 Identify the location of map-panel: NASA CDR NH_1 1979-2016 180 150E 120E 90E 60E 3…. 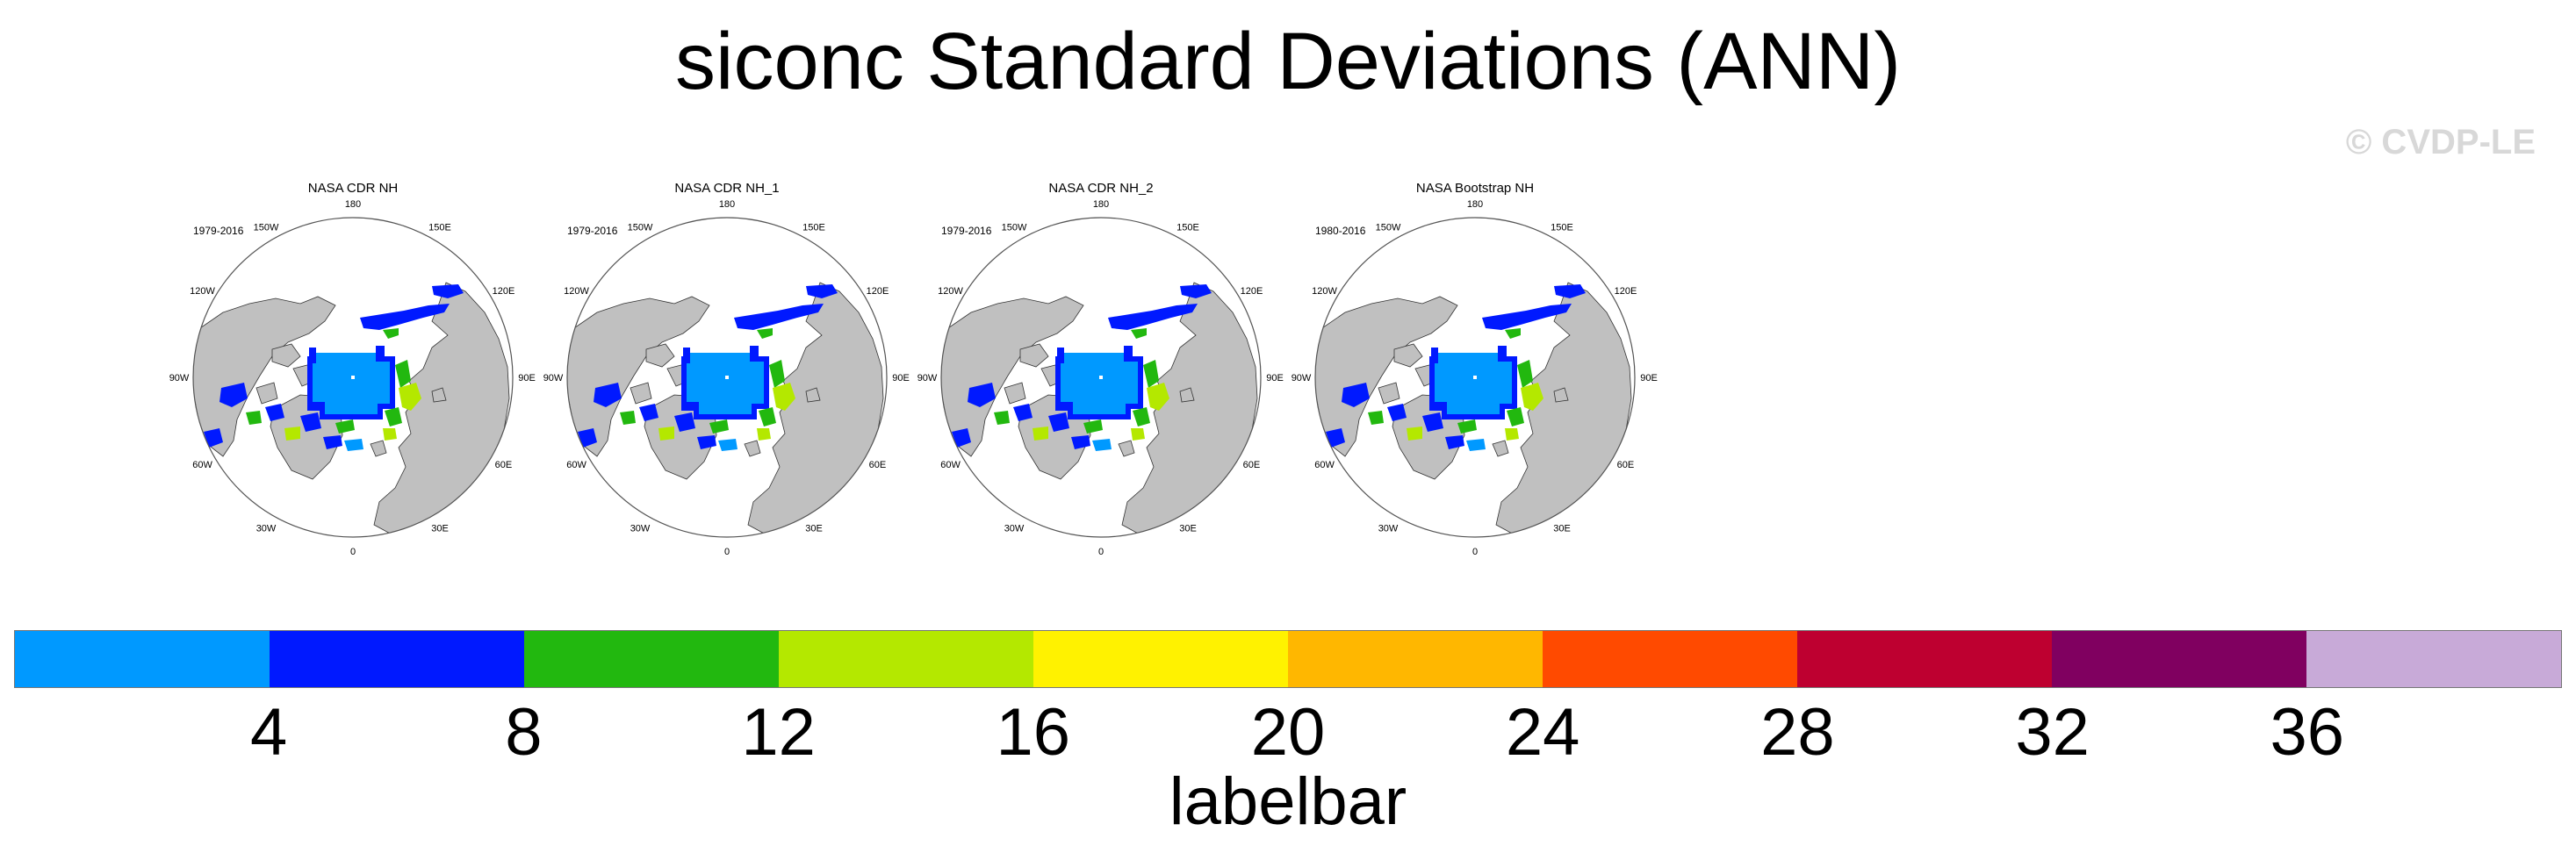
(727, 369).